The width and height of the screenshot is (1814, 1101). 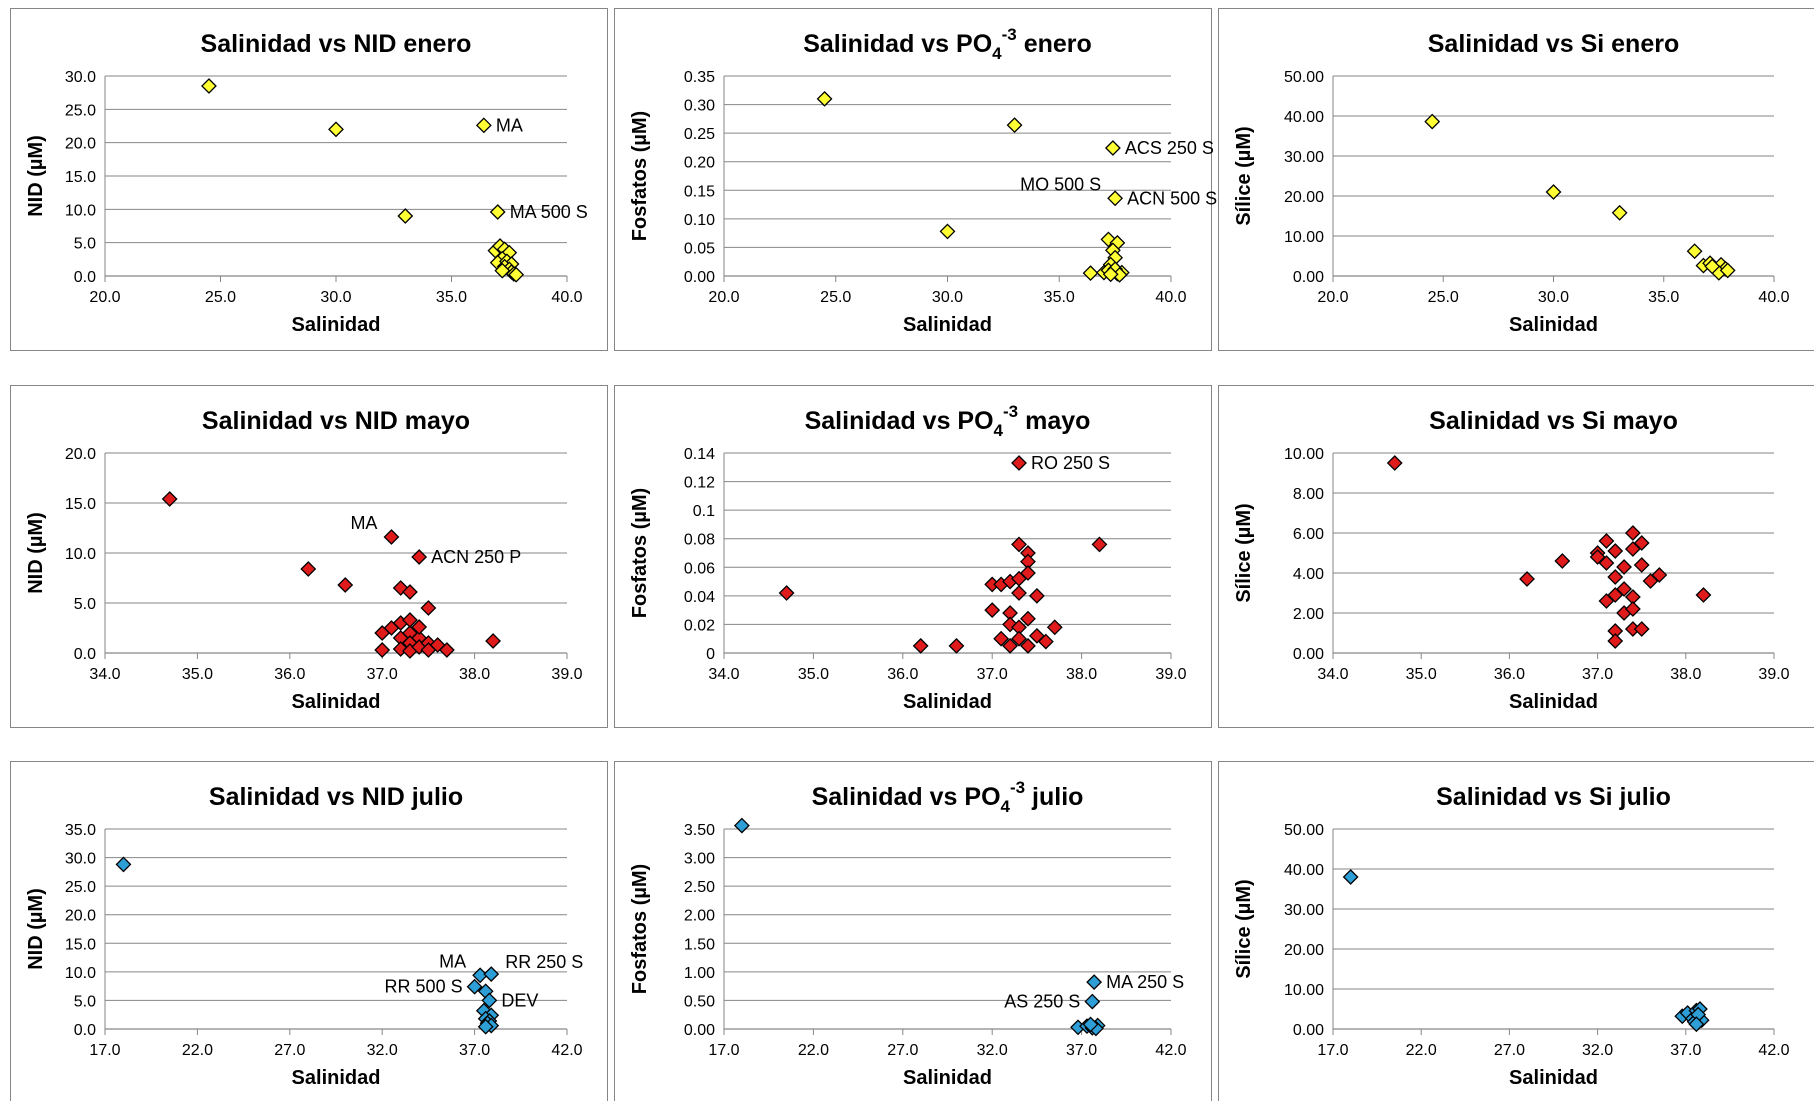 I want to click on x-tick-label: 38.0, so click(x=1081, y=674).